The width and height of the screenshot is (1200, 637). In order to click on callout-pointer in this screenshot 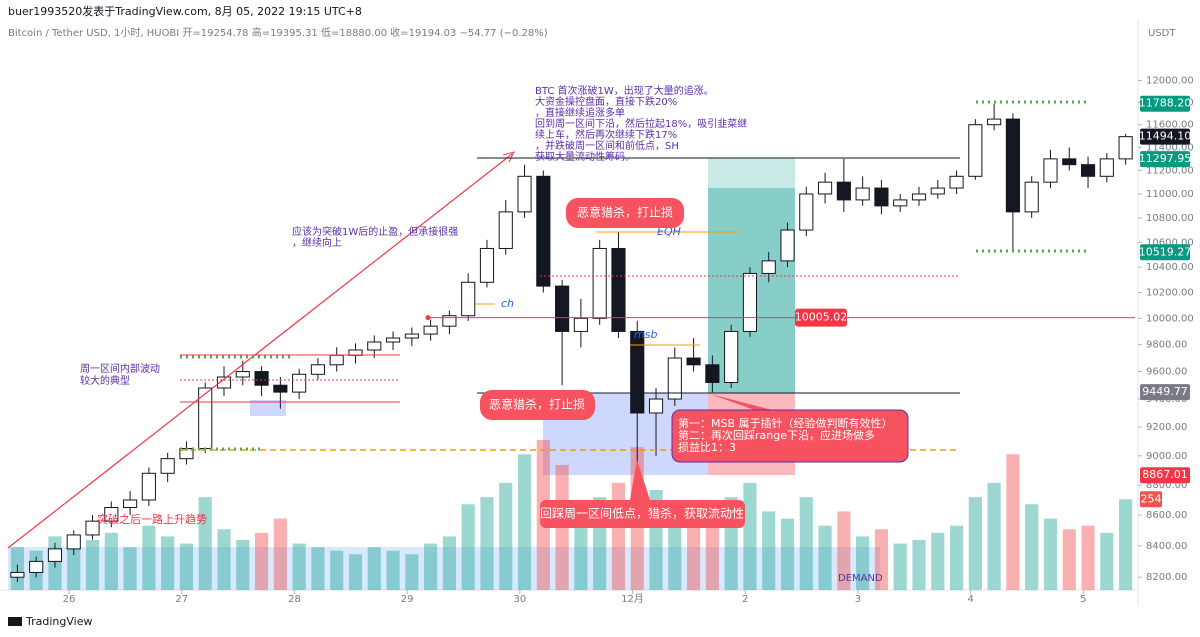, I will do `click(745, 403)`.